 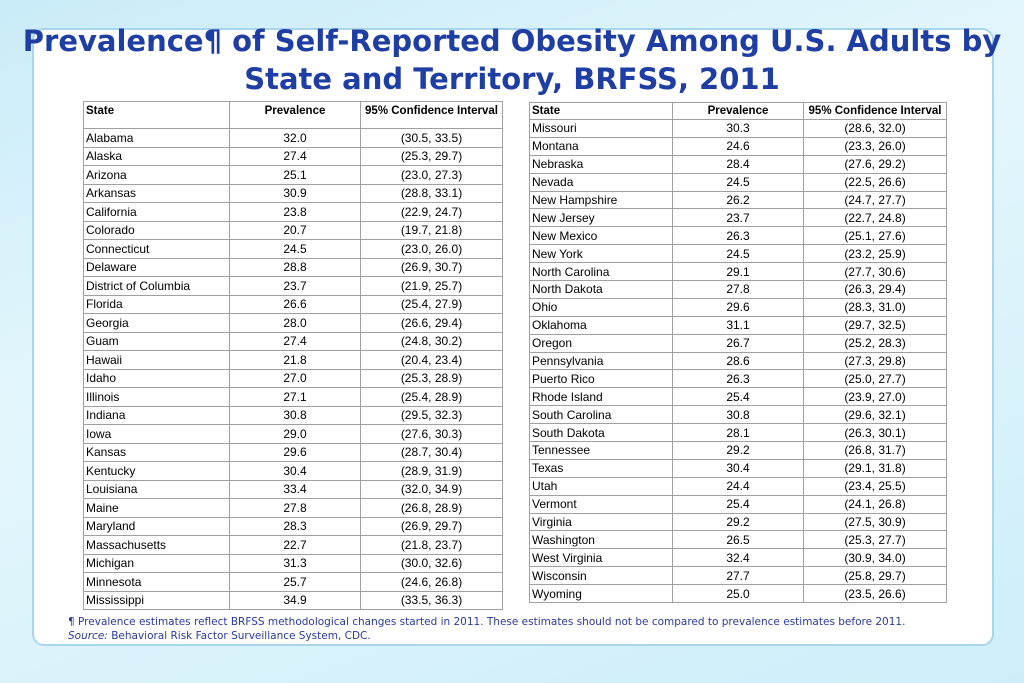 I want to click on state-name-cell: Utah, so click(x=601, y=486).